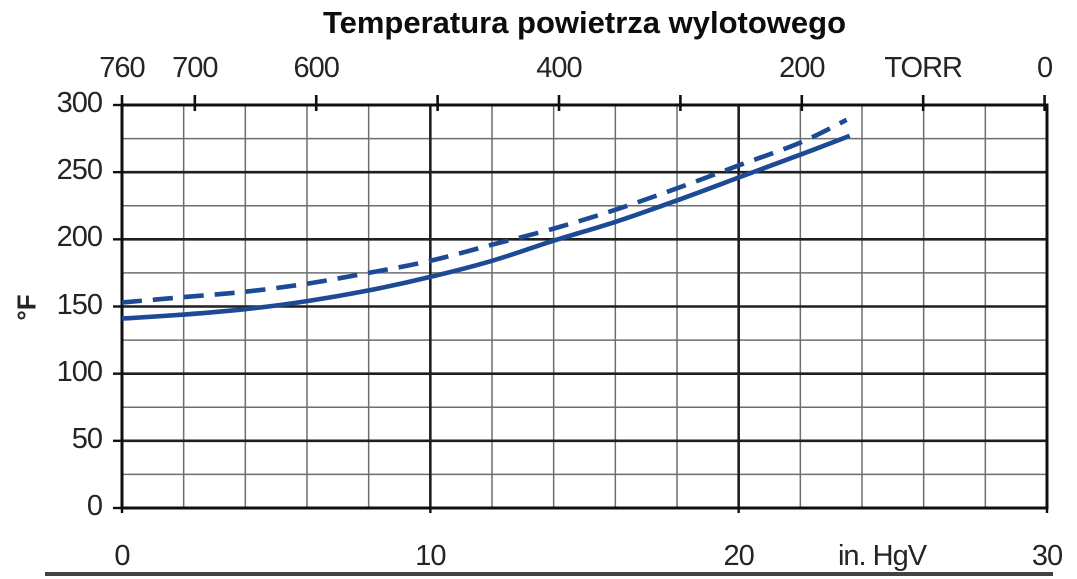  I want to click on left-axis-tick-label: 300, so click(79, 102).